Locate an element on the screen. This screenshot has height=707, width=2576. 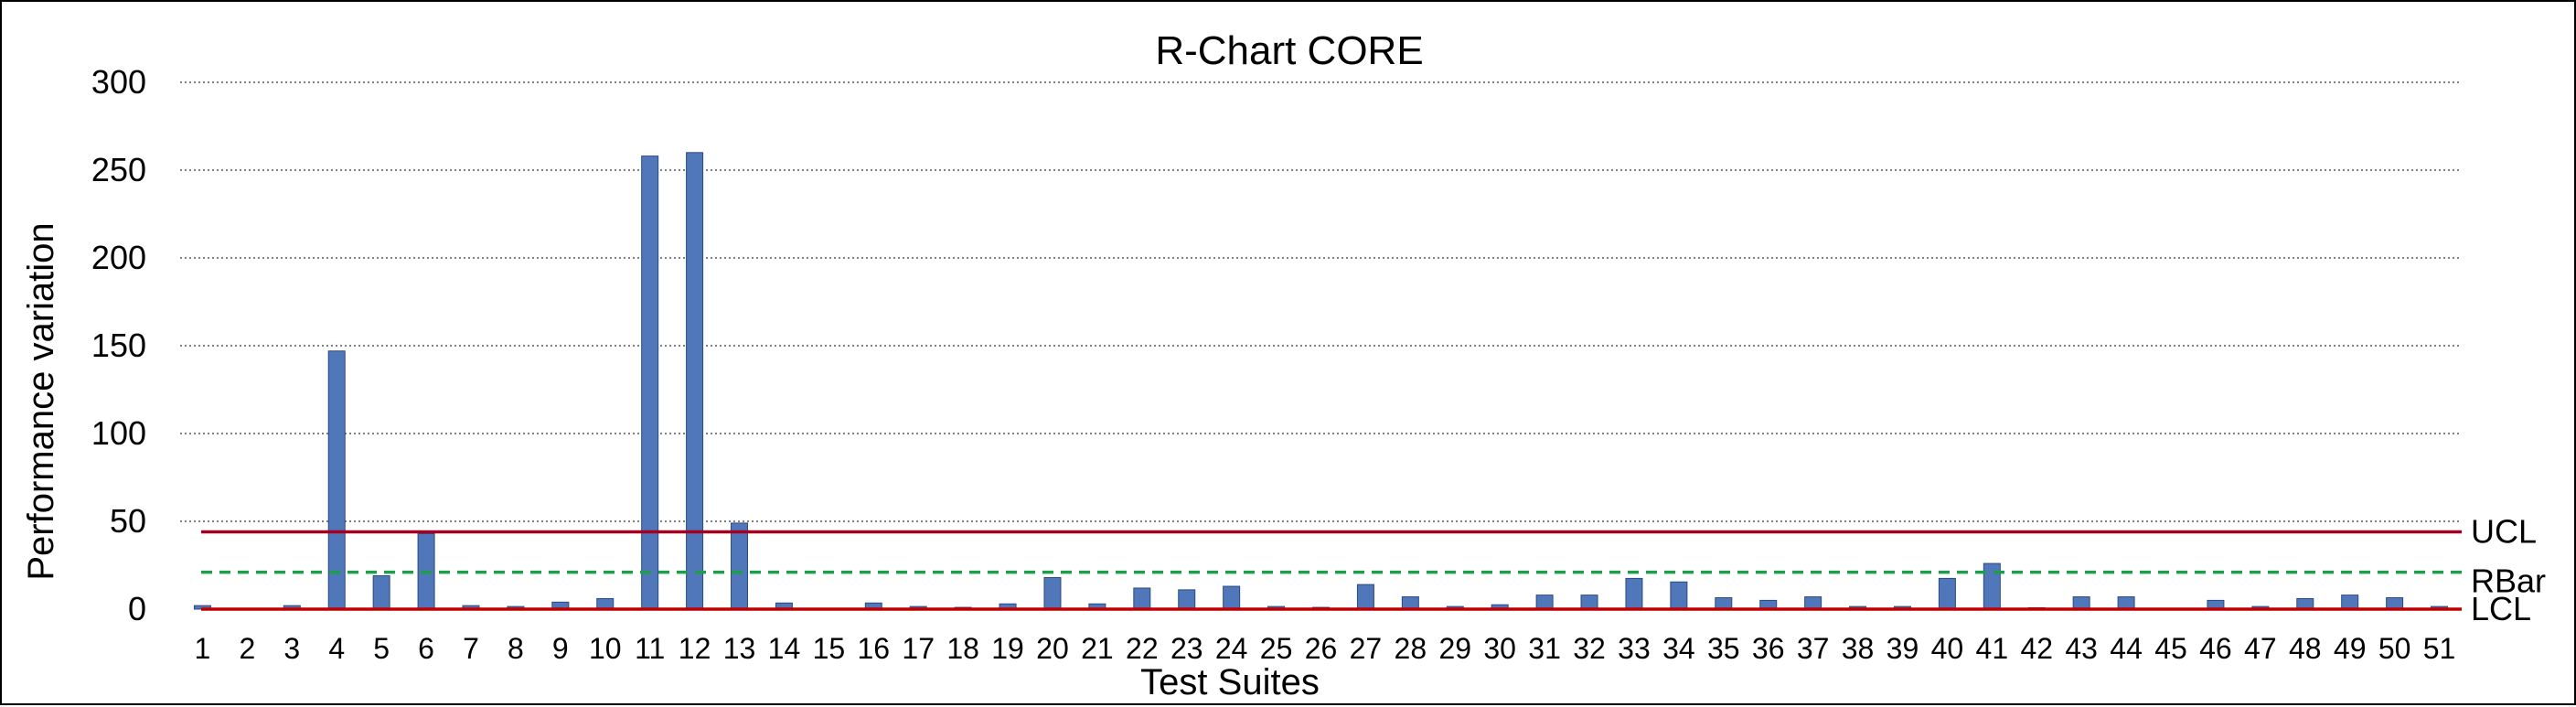
x-tick-label: 33 is located at coordinates (1634, 648).